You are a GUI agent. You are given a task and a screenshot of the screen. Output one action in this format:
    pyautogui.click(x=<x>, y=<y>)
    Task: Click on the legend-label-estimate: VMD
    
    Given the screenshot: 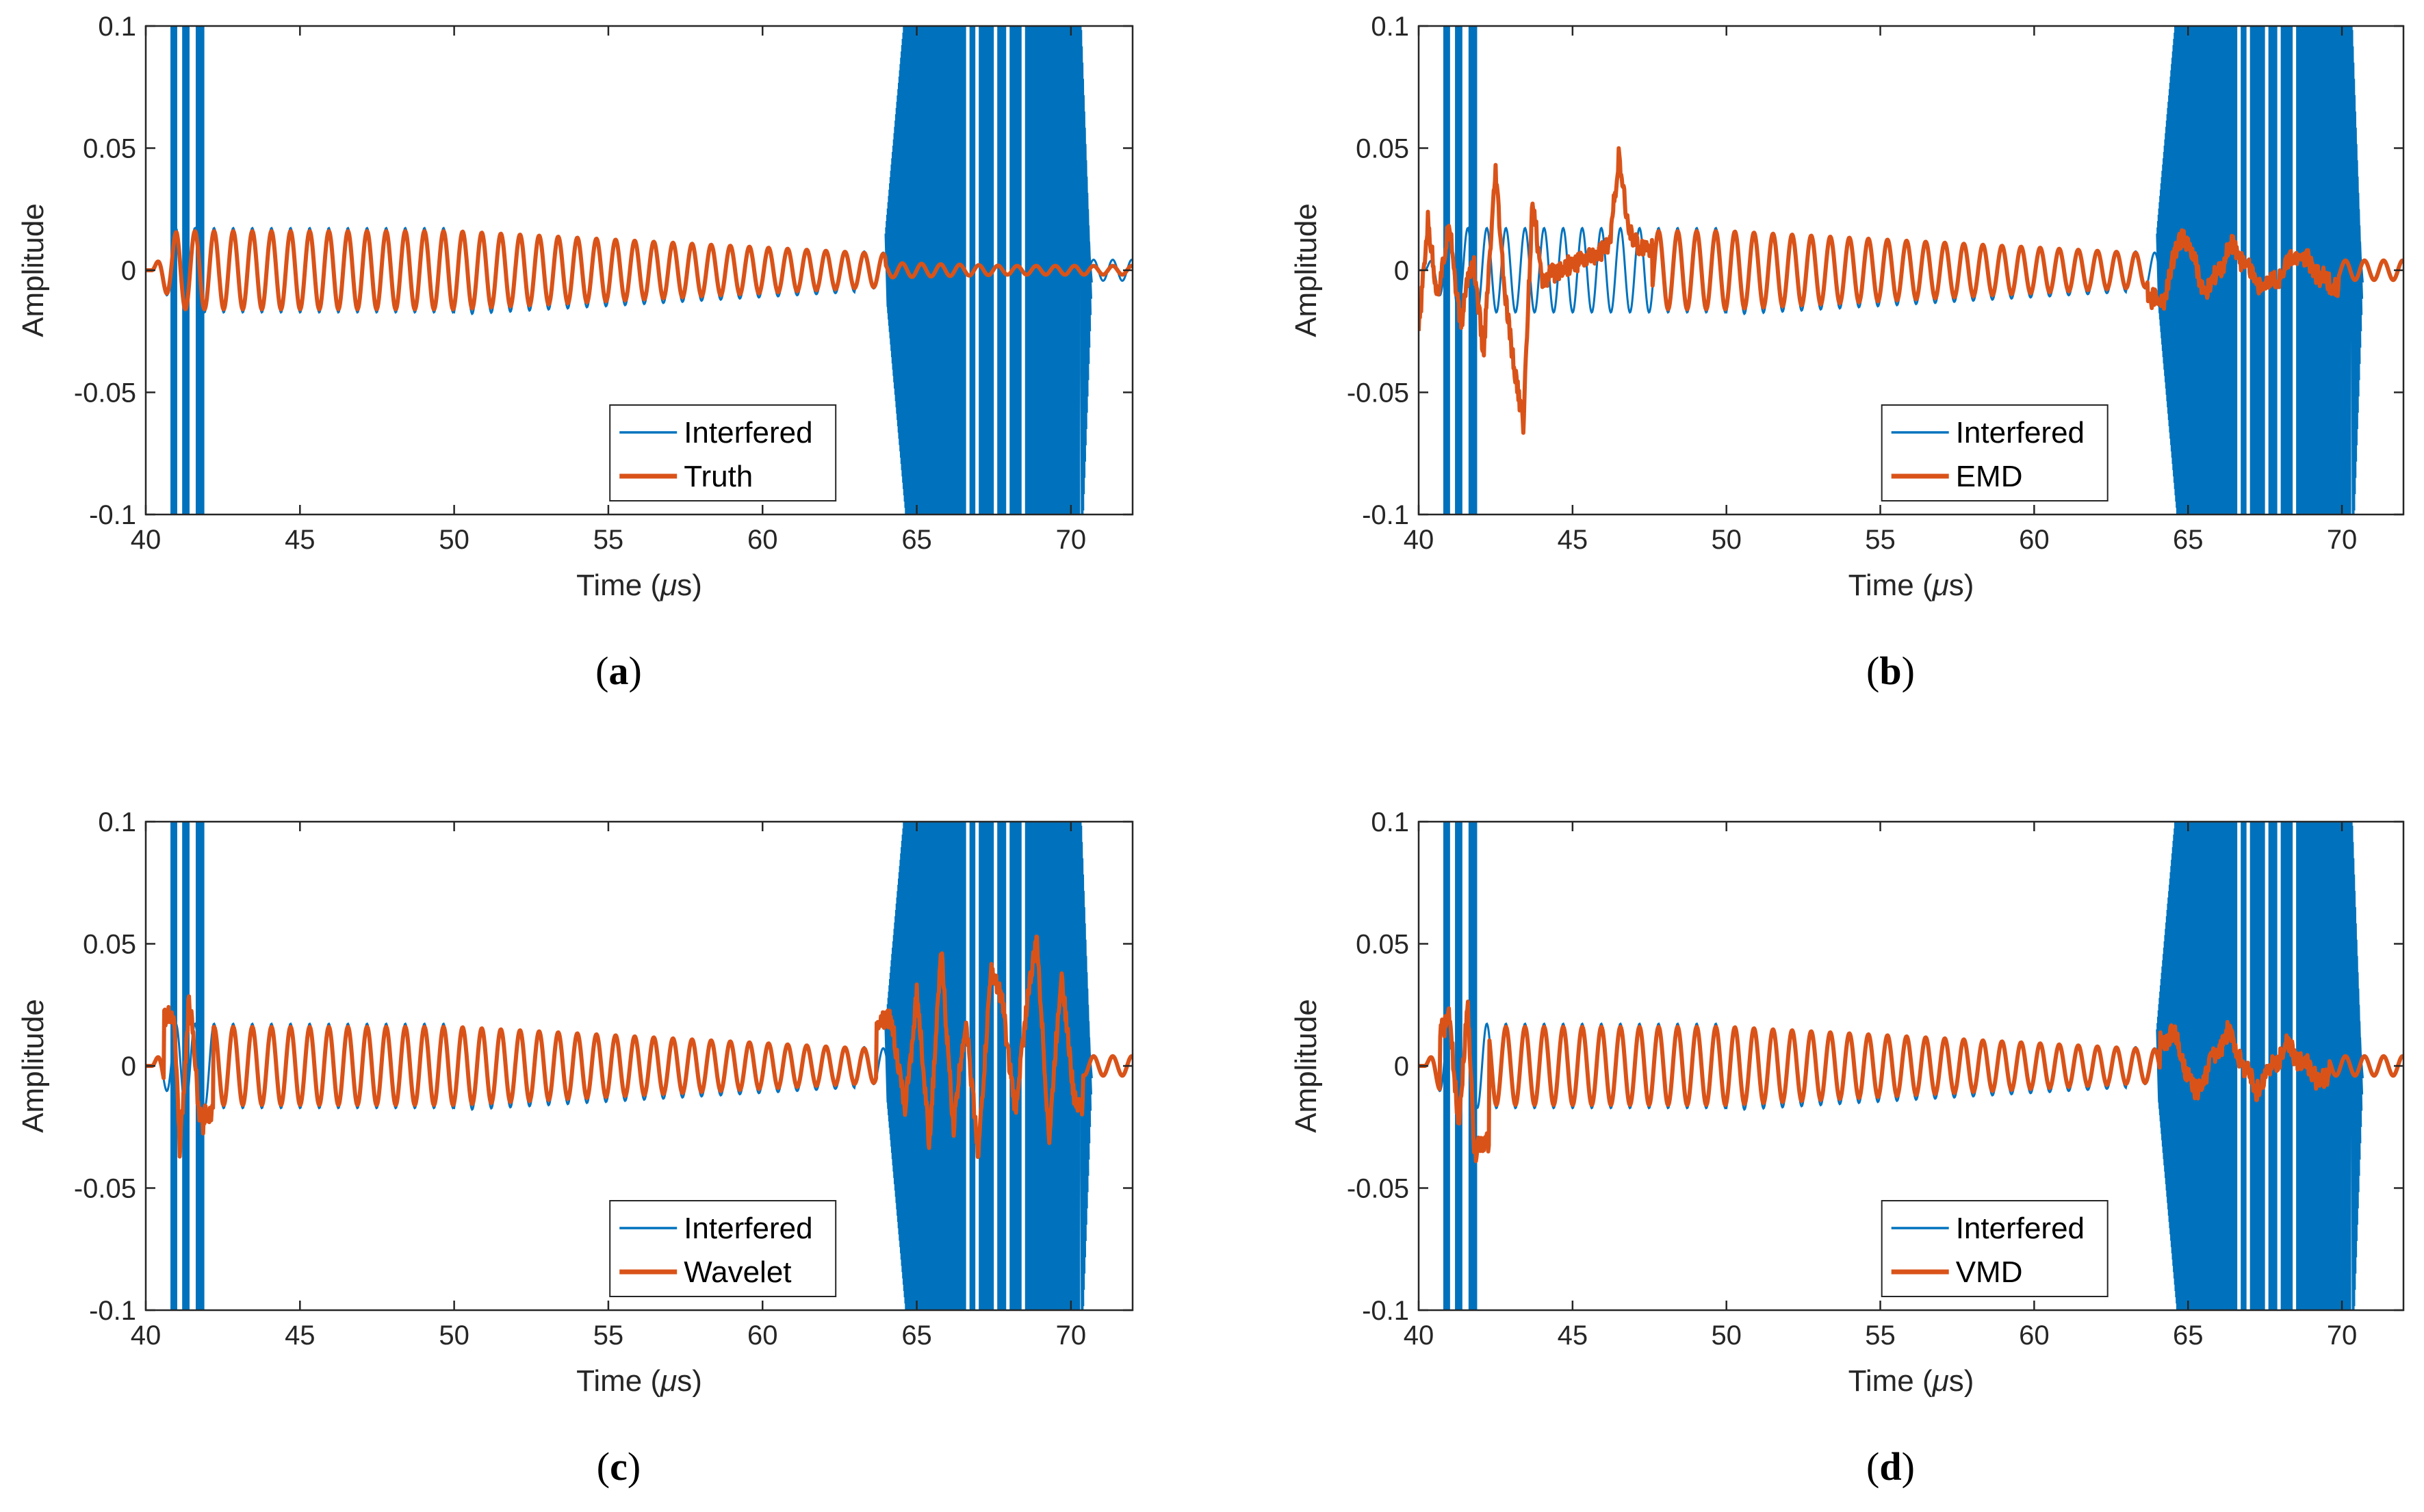 What is the action you would take?
    pyautogui.click(x=1989, y=1272)
    